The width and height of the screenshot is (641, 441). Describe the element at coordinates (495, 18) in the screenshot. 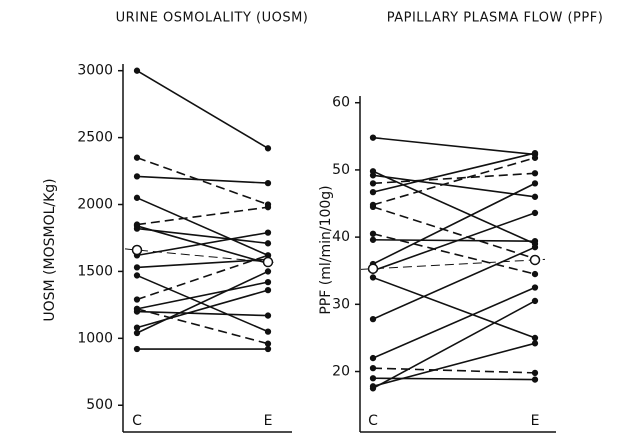

I see `chart-title: PAPILLARY PLASMA FLOW (PPF)` at that location.